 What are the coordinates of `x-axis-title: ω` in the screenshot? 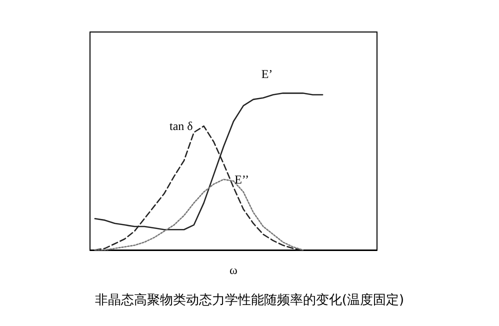 It's located at (234, 270).